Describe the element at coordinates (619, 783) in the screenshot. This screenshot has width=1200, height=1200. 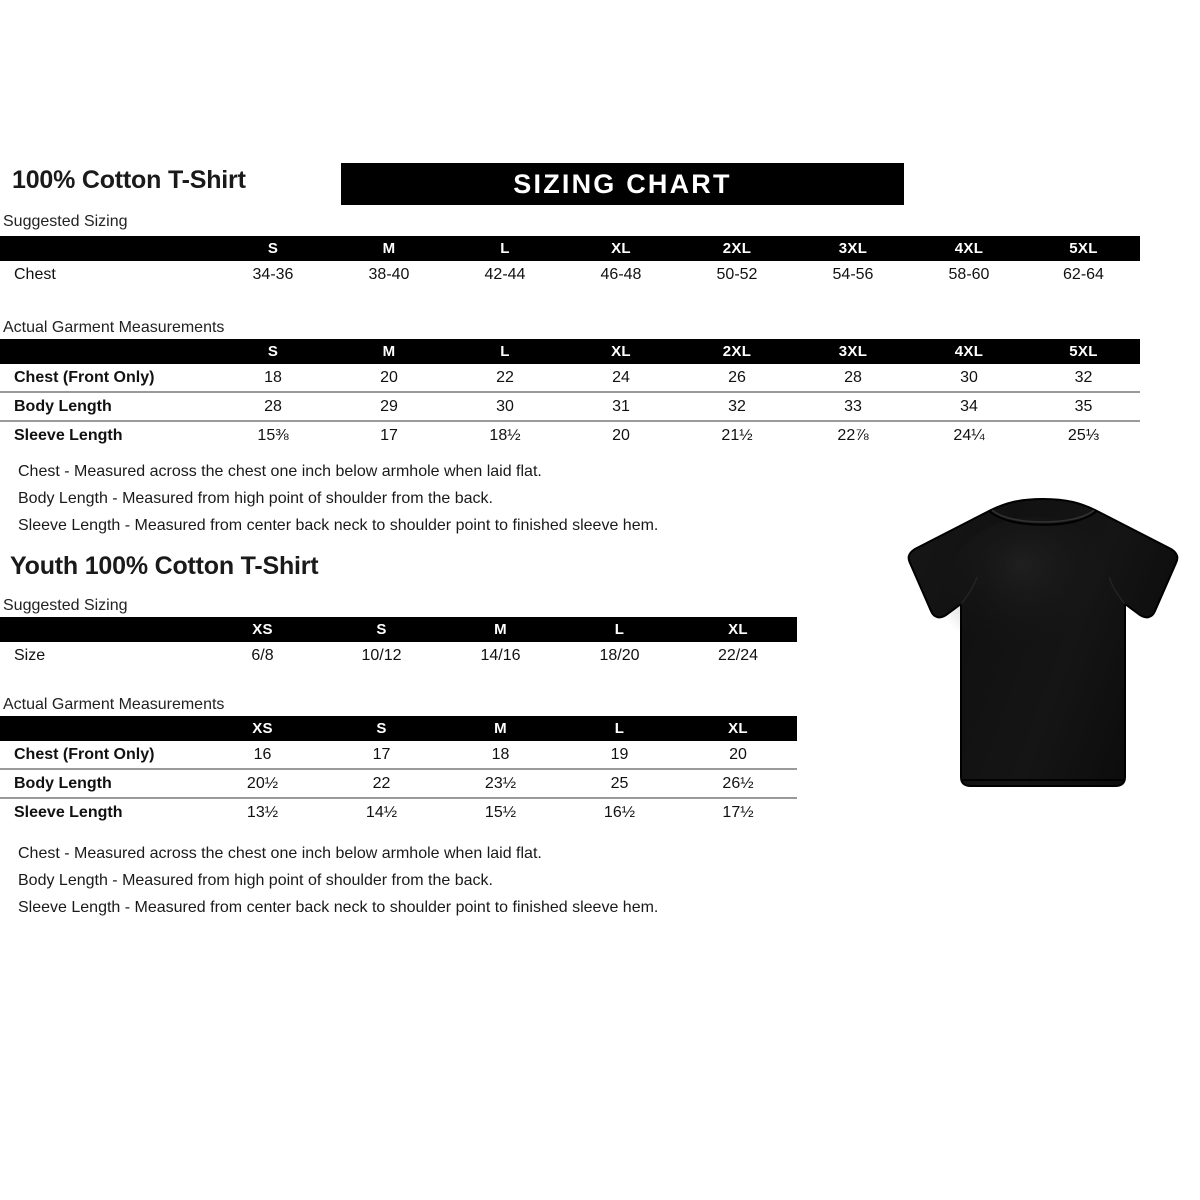
I see `youth-actual-cell: 25` at that location.